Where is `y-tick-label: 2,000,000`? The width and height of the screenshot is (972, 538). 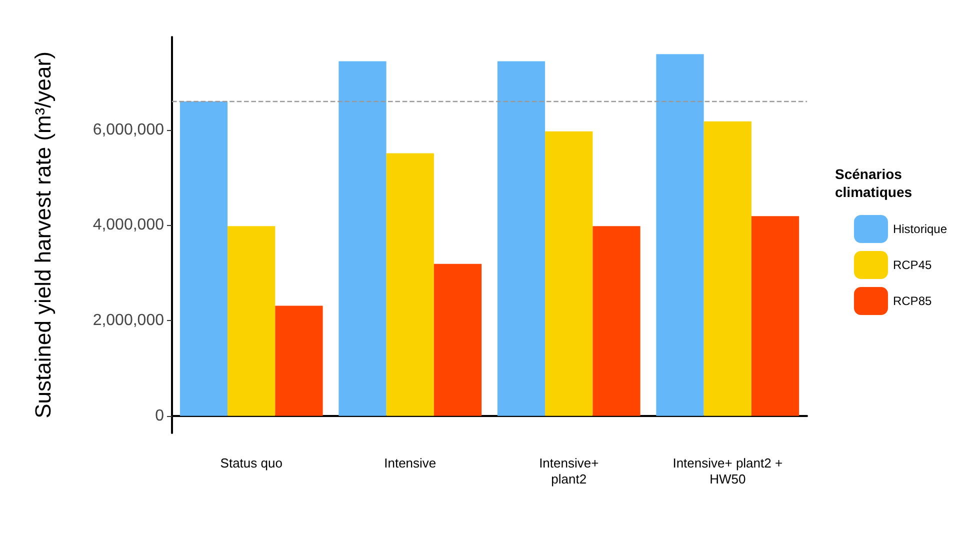
y-tick-label: 2,000,000 is located at coordinates (128, 321).